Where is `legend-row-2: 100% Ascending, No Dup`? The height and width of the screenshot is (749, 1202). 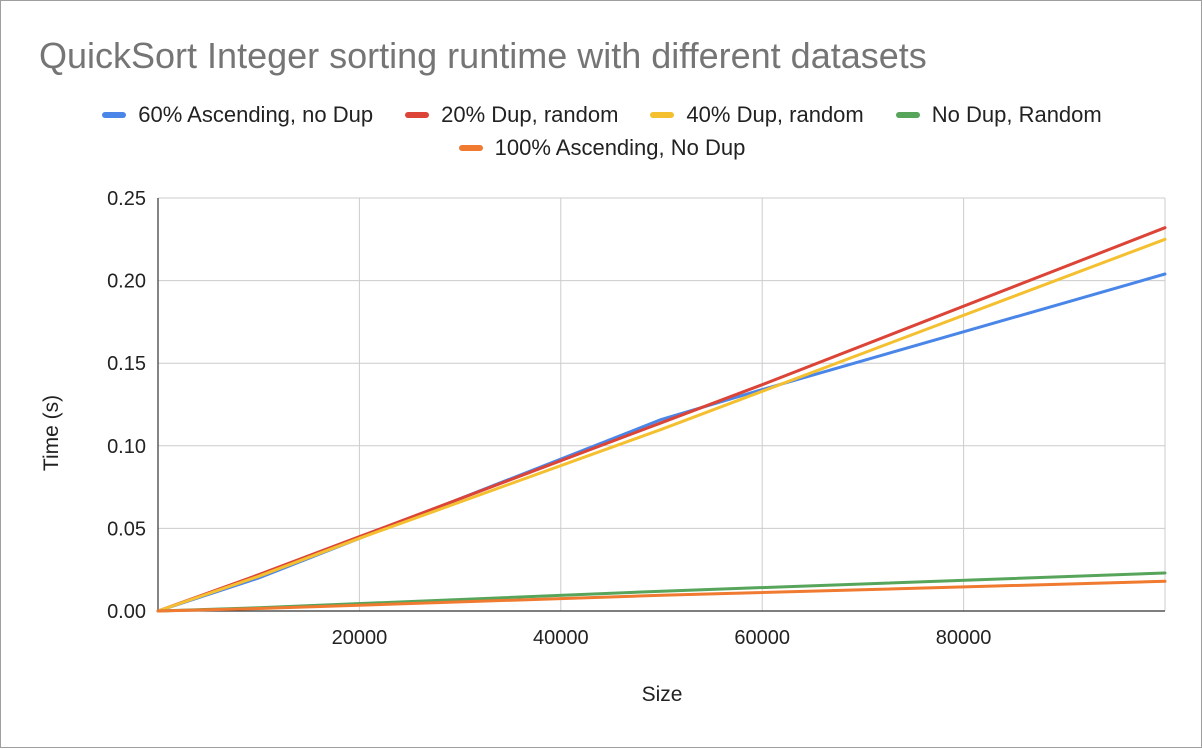 legend-row-2: 100% Ascending, No Dup is located at coordinates (601, 148).